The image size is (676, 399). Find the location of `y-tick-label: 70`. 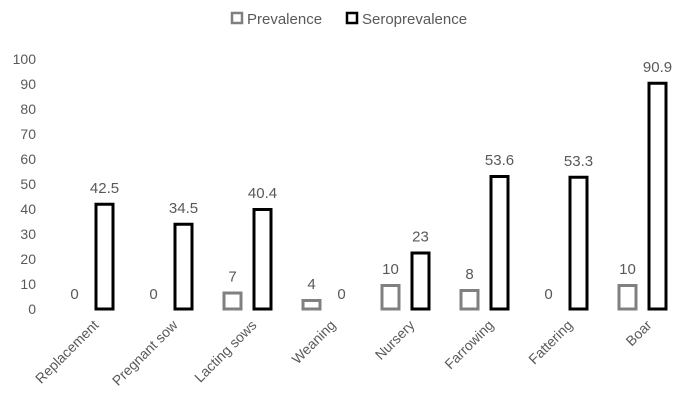

y-tick-label: 70 is located at coordinates (28, 134).